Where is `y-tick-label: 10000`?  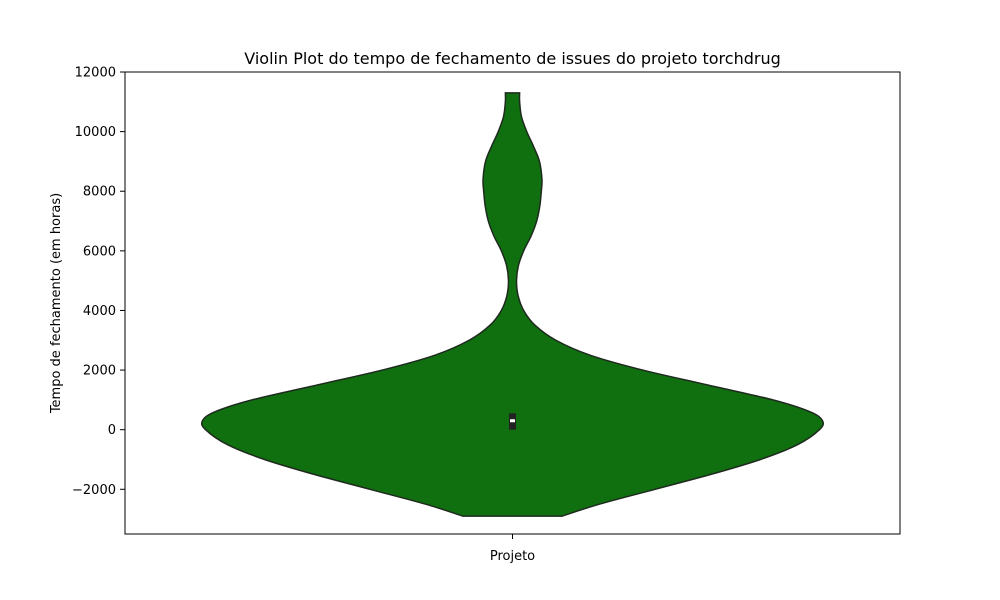 y-tick-label: 10000 is located at coordinates (95, 132).